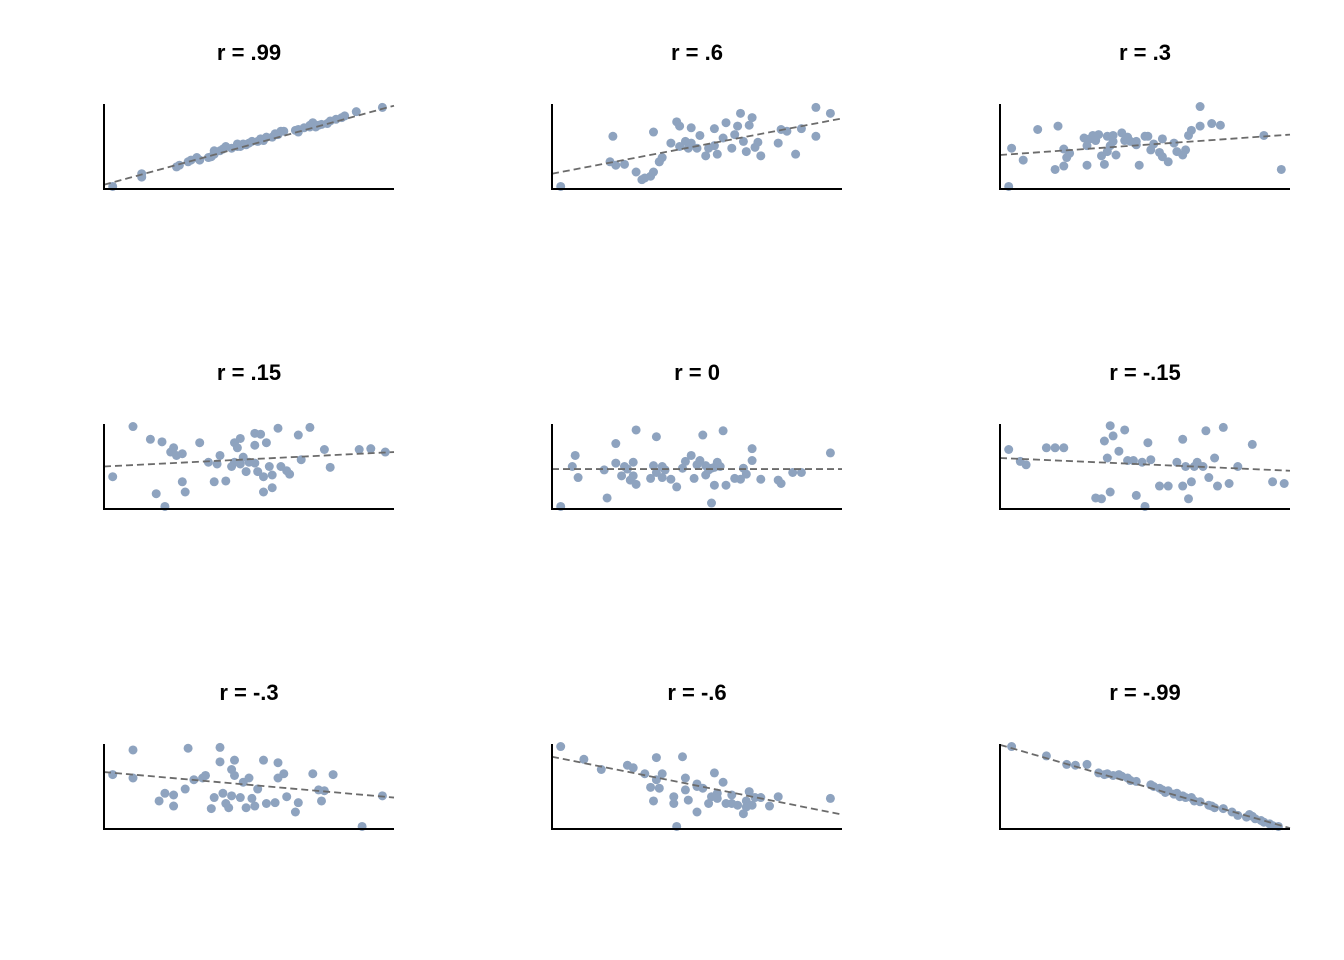  Describe the element at coordinates (696, 435) in the screenshot. I see `scatter-panel: r = 0` at that location.